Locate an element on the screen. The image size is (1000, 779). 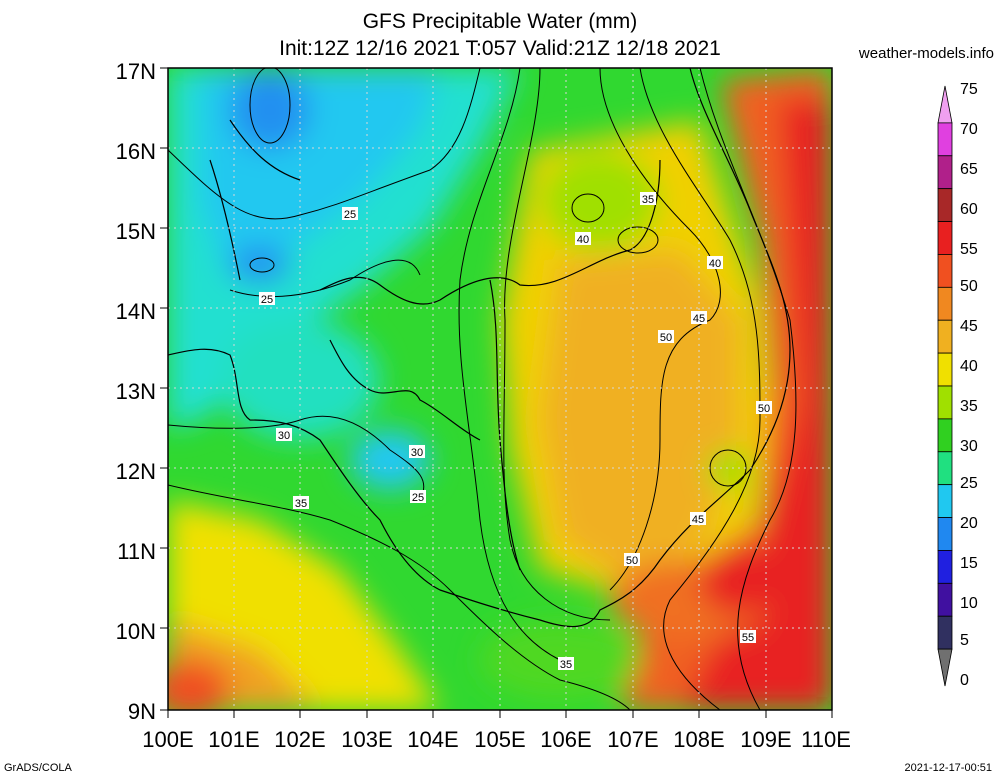
colorbar-label: 45 is located at coordinates (969, 326).